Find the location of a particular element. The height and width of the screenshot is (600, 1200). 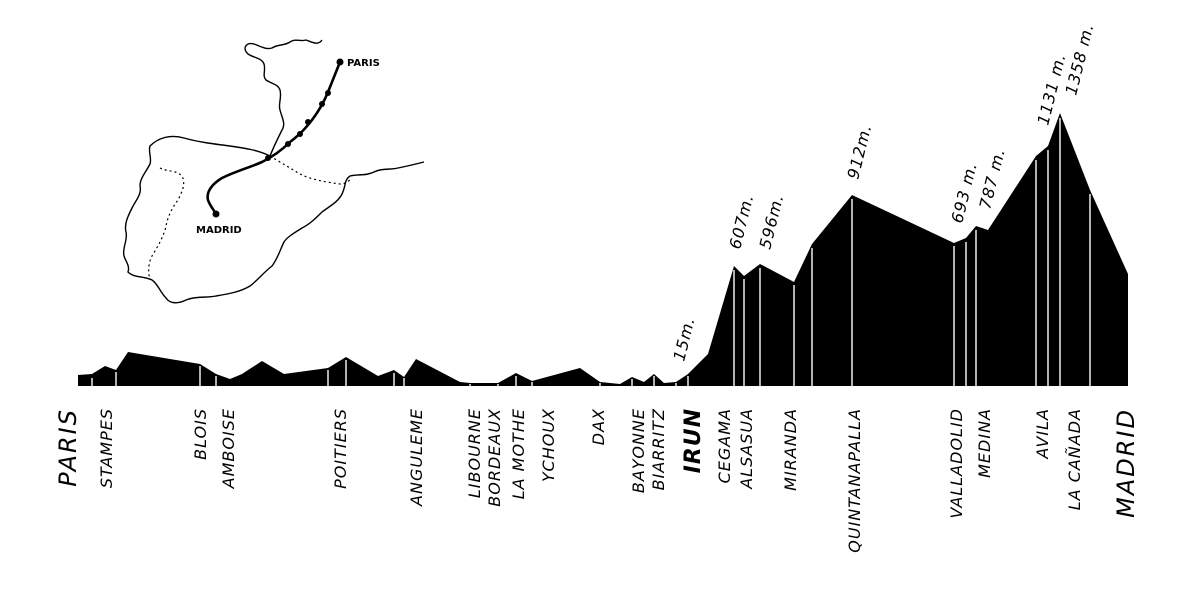

map-label-madrid: MADRID is located at coordinates (219, 230).